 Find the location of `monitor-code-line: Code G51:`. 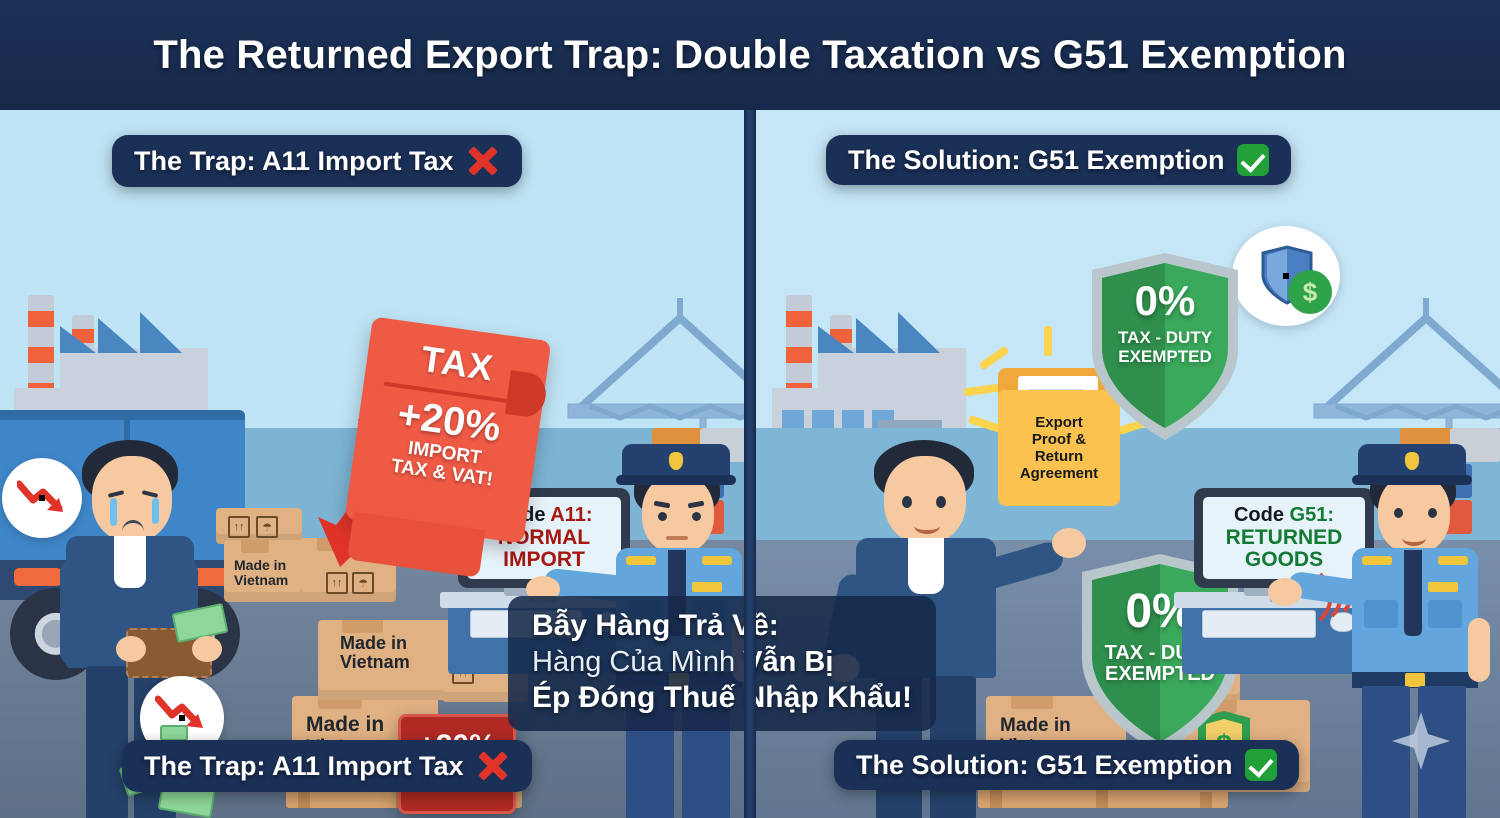

monitor-code-line: Code G51: is located at coordinates (1284, 515).